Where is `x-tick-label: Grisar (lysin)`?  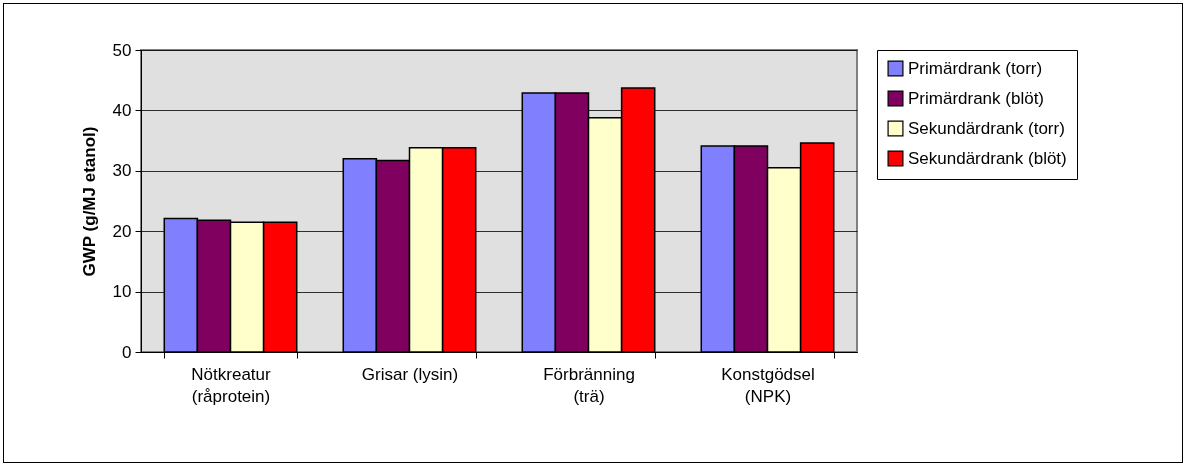 x-tick-label: Grisar (lysin) is located at coordinates (410, 374).